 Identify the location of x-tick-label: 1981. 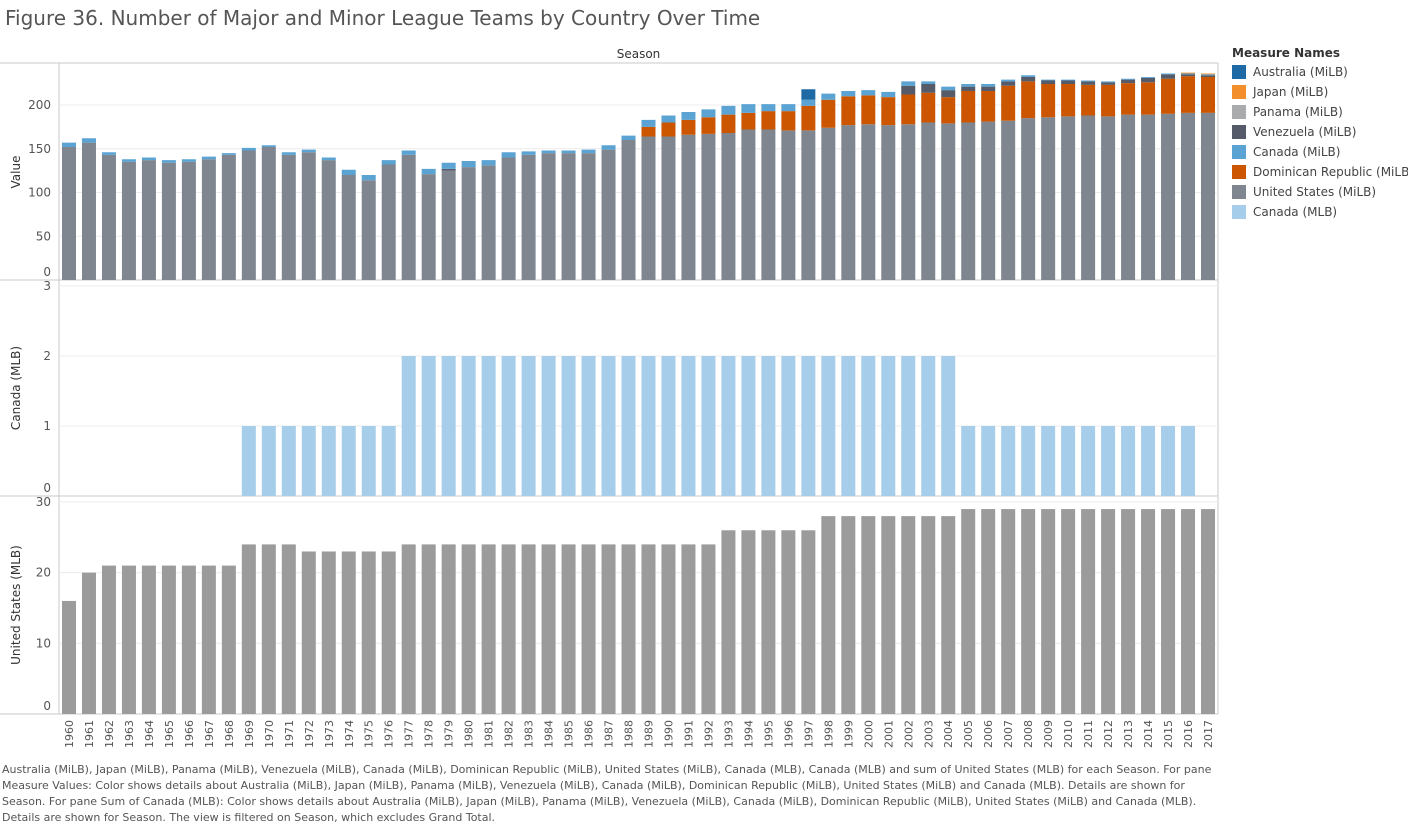
(489, 734).